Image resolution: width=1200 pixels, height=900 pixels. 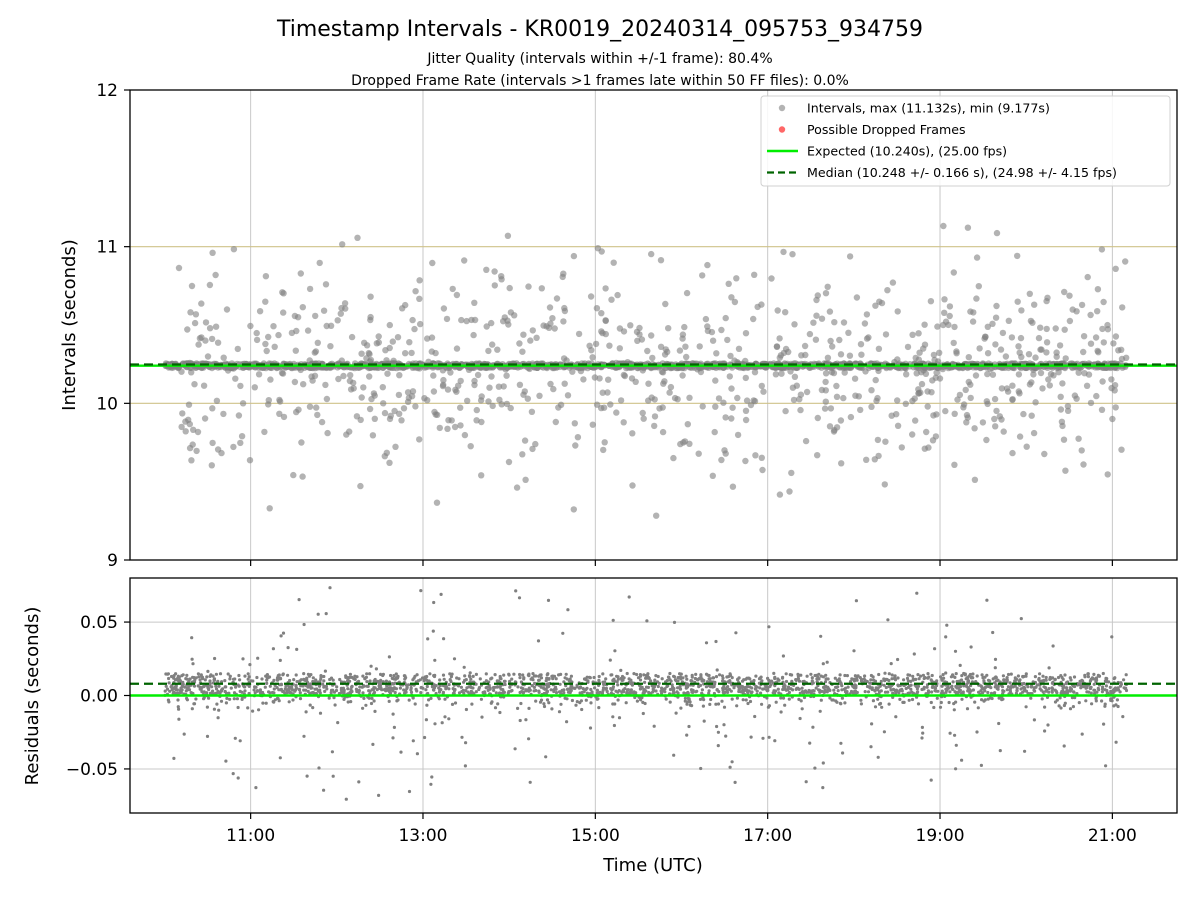 What do you see at coordinates (782, 108) in the screenshot?
I see `legend-intervals-marker` at bounding box center [782, 108].